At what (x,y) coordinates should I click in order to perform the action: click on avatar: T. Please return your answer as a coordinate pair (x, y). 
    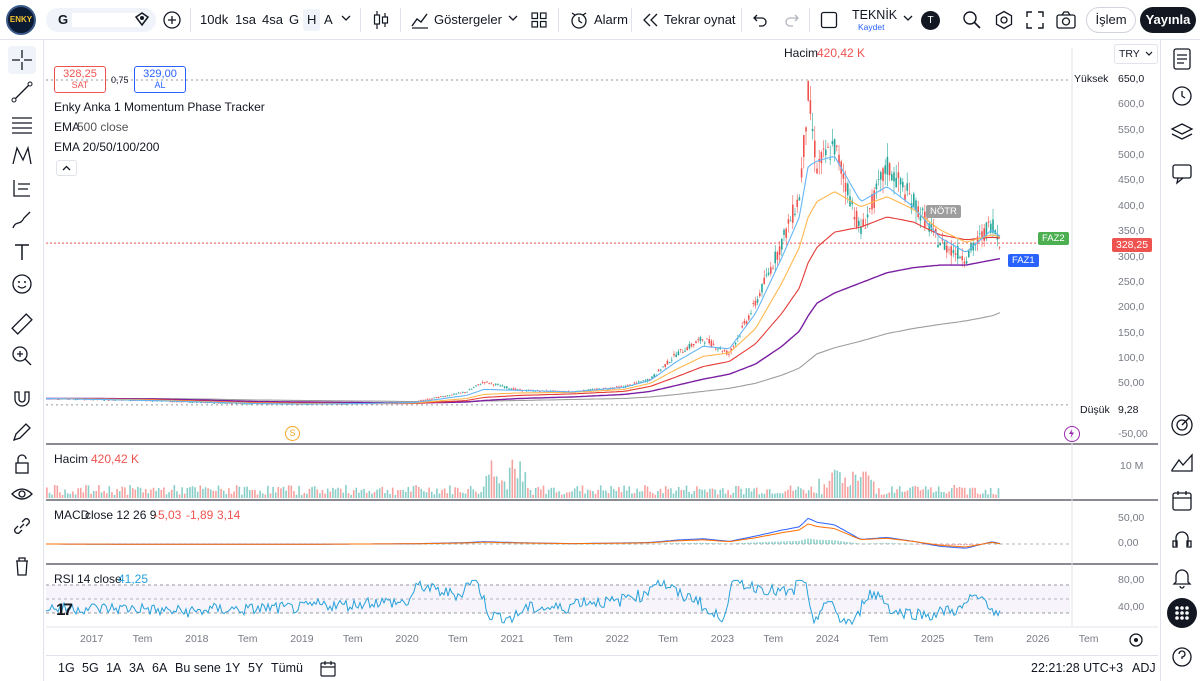
    Looking at the image, I should click on (930, 20).